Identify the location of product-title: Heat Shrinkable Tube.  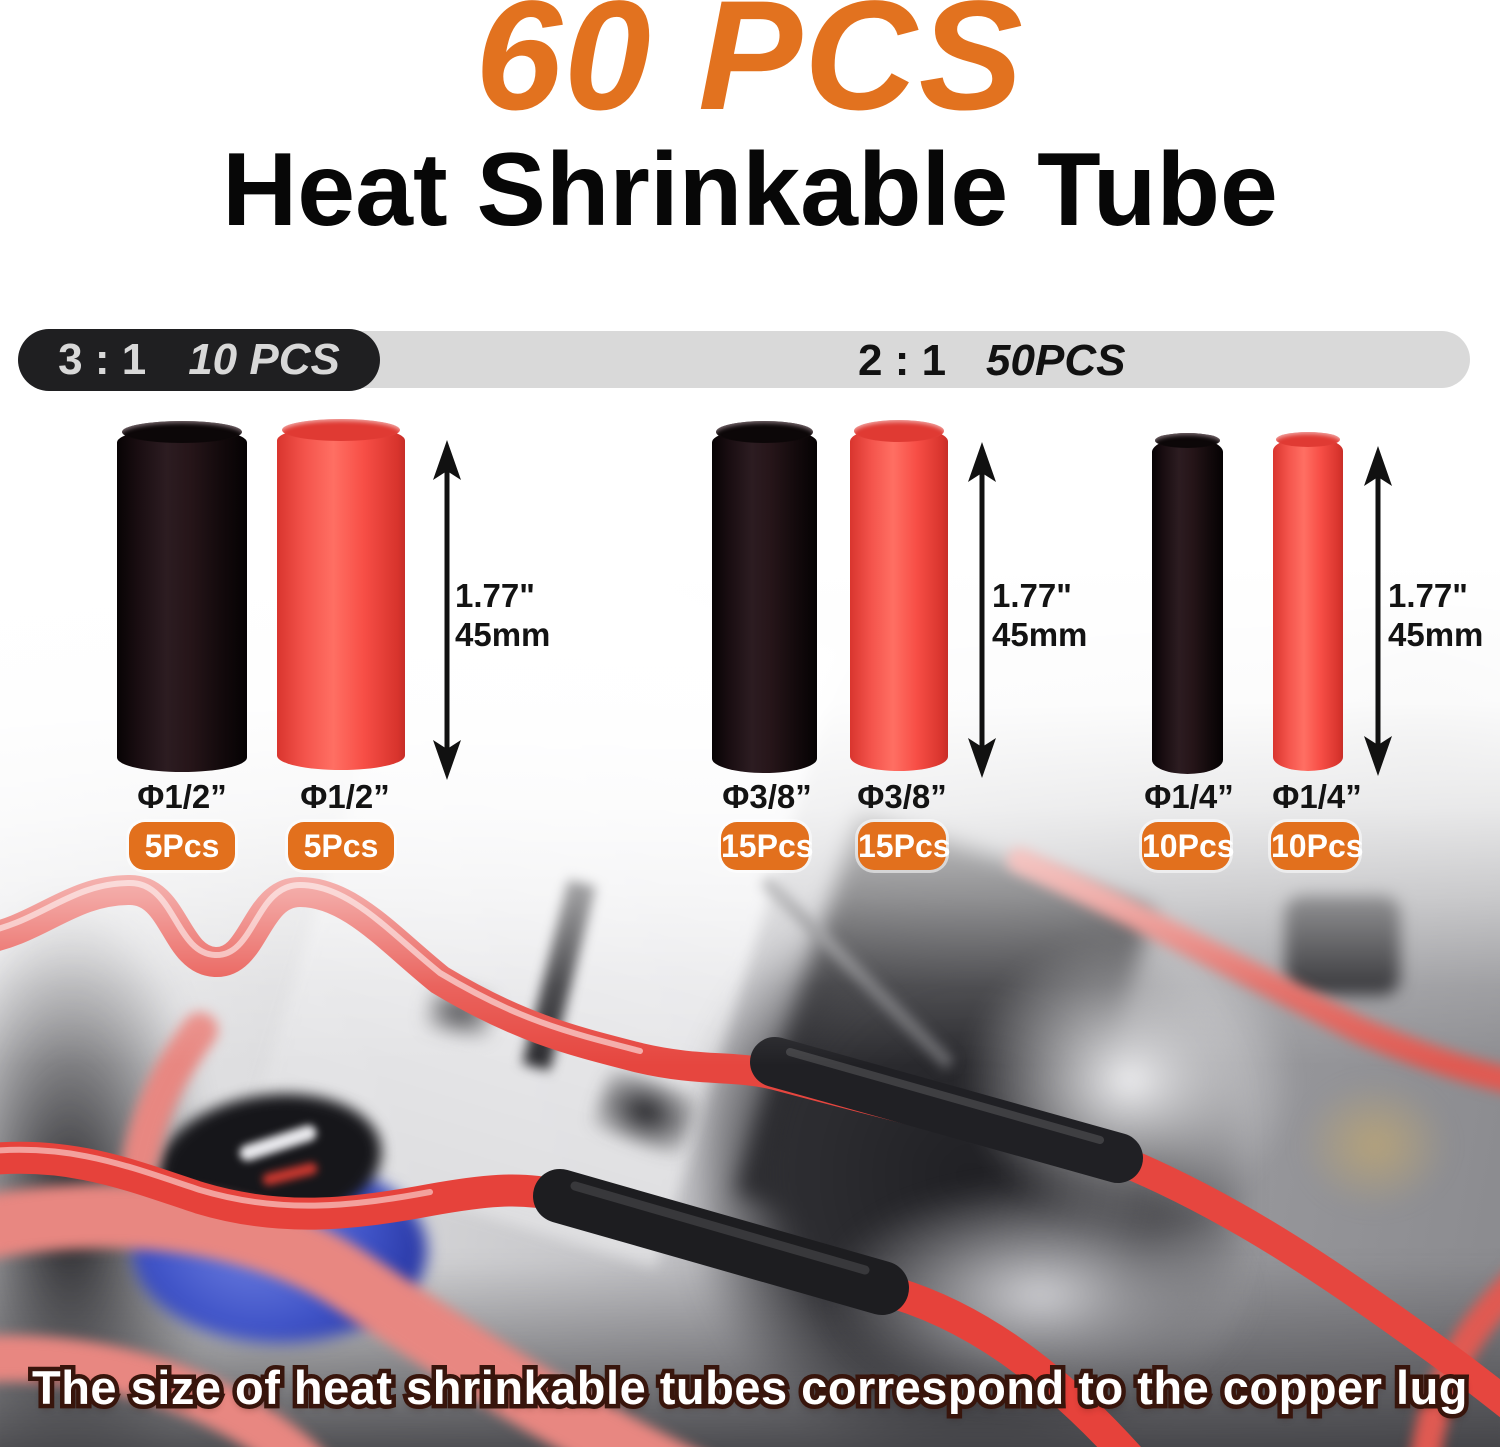
(750, 190).